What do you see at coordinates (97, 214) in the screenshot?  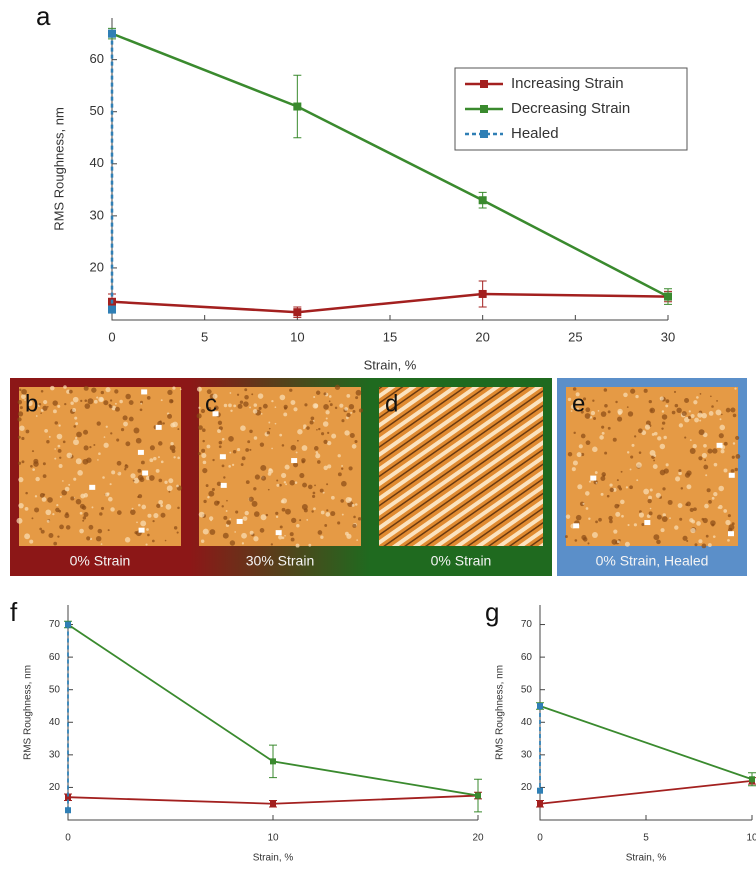 I see `y-tick-label: 30` at bounding box center [97, 214].